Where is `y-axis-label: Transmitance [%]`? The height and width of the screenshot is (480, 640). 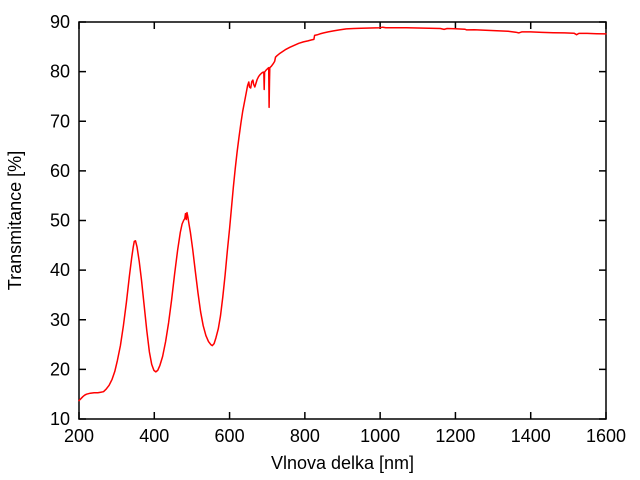
y-axis-label: Transmitance [%] is located at coordinates (15, 220).